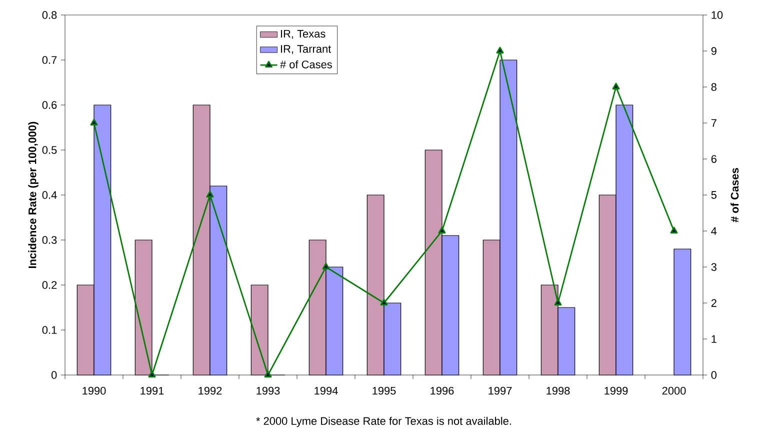  What do you see at coordinates (558, 390) in the screenshot?
I see `x-tick-label: 1998` at bounding box center [558, 390].